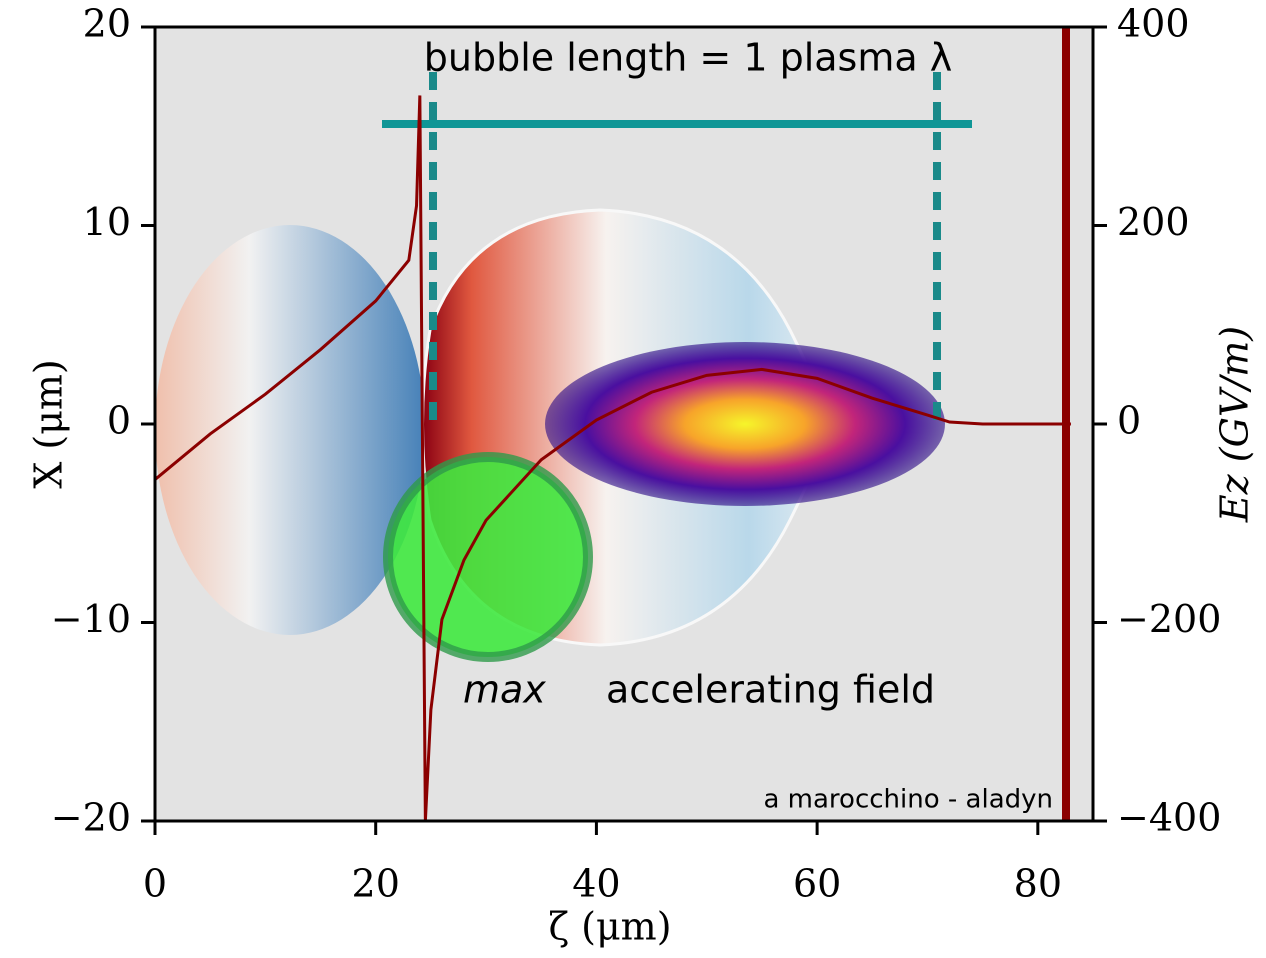  I want to click on y-tick-label: 20, so click(107, 24).